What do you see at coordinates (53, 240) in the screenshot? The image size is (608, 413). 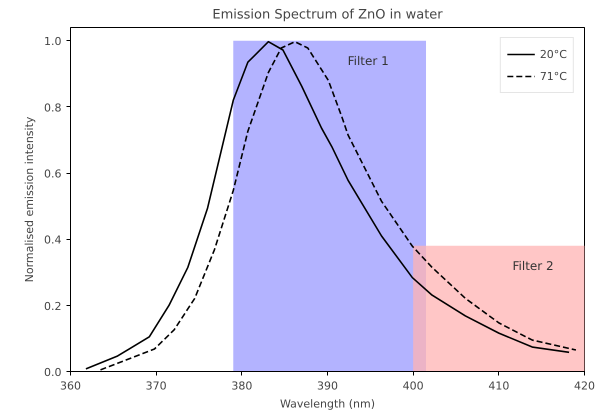 I see `y-tick-label: 0.4` at bounding box center [53, 240].